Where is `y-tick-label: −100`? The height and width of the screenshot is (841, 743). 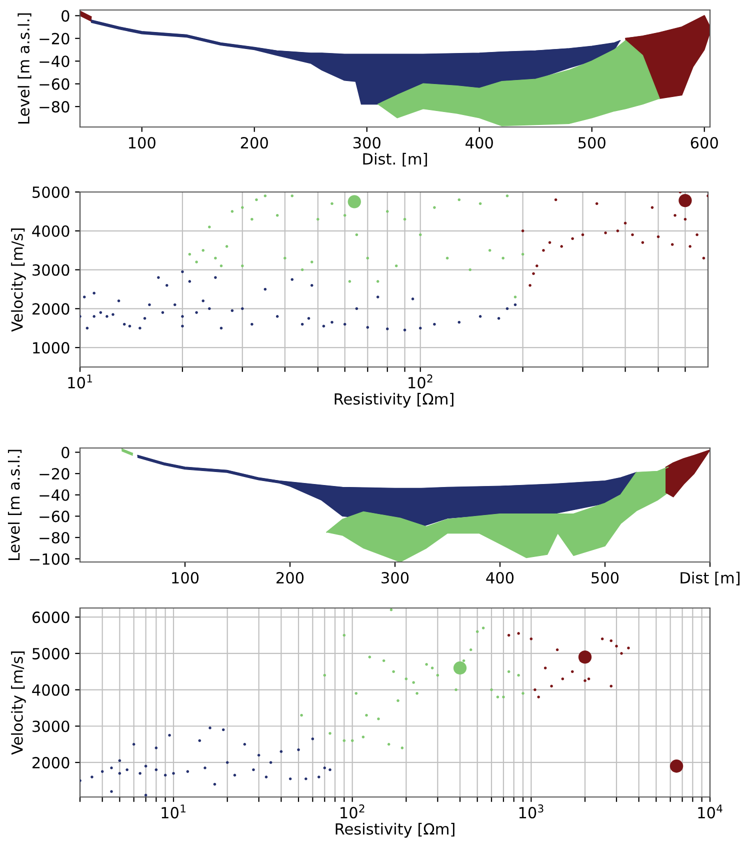
y-tick-label: −100 is located at coordinates (50, 559).